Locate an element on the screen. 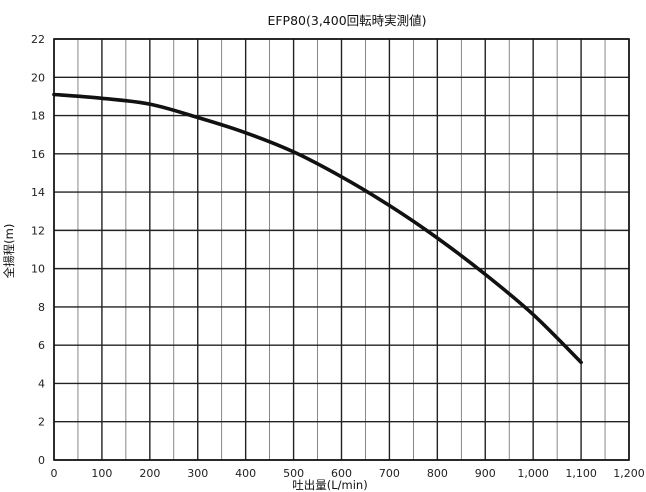  y-axis-ticks: 0 2 4 6 8 10 12 14 16 18 20 22 is located at coordinates (38, 250).